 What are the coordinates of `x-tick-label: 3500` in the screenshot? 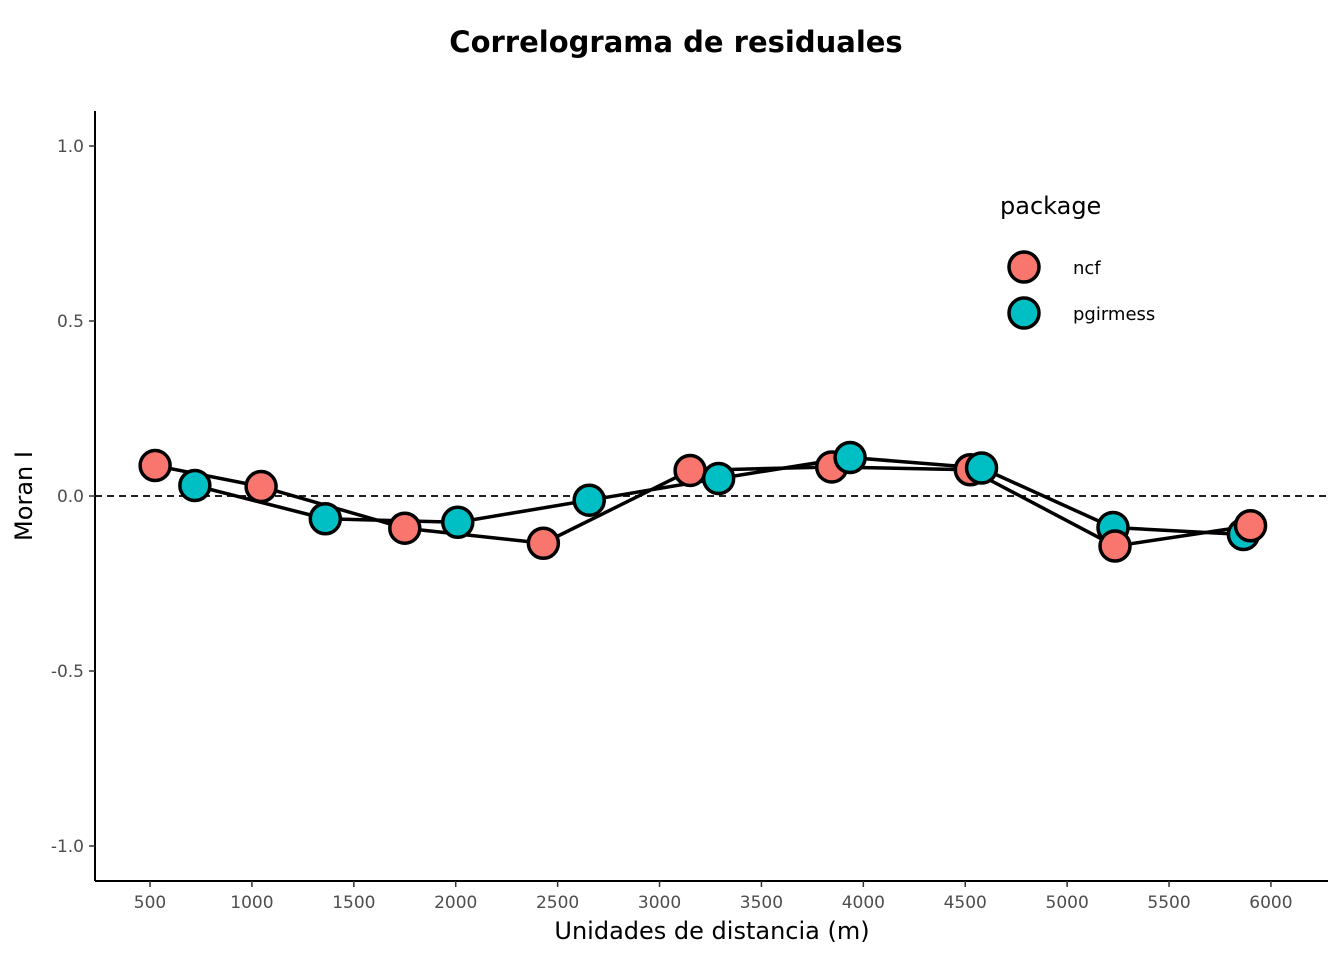 It's located at (761, 903).